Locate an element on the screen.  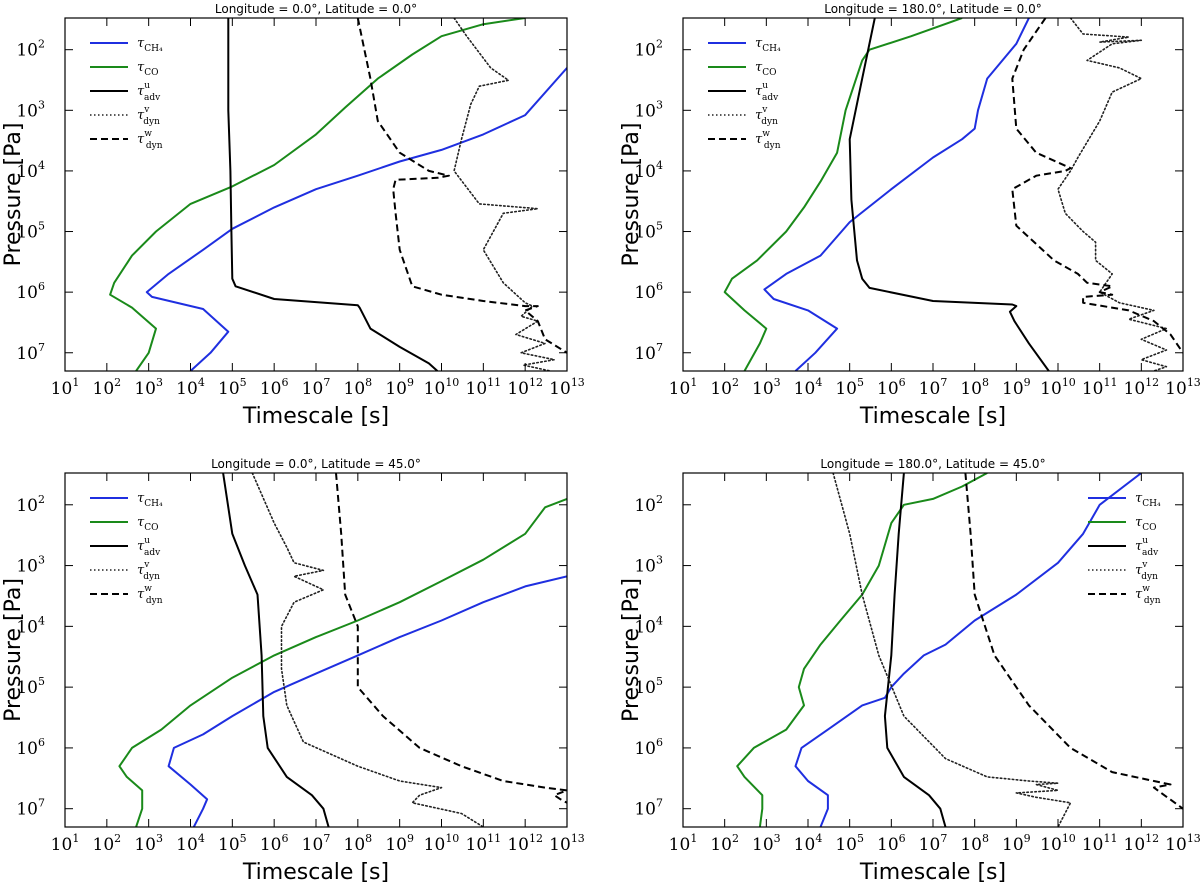
x-tick-label: 10⁸ is located at coordinates (974, 387).